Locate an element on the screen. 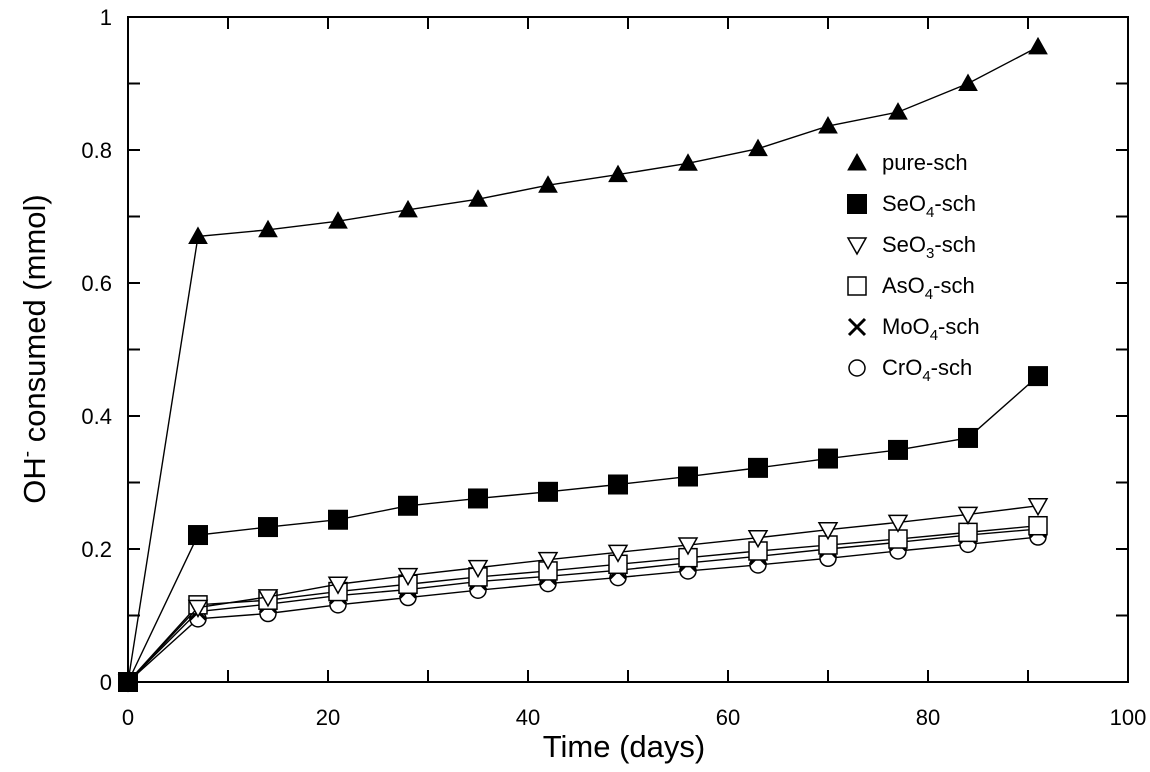 The height and width of the screenshot is (772, 1150). y-tick-labels: 0 0.2 0.4 0.6 0.8 1 is located at coordinates (96, 350).